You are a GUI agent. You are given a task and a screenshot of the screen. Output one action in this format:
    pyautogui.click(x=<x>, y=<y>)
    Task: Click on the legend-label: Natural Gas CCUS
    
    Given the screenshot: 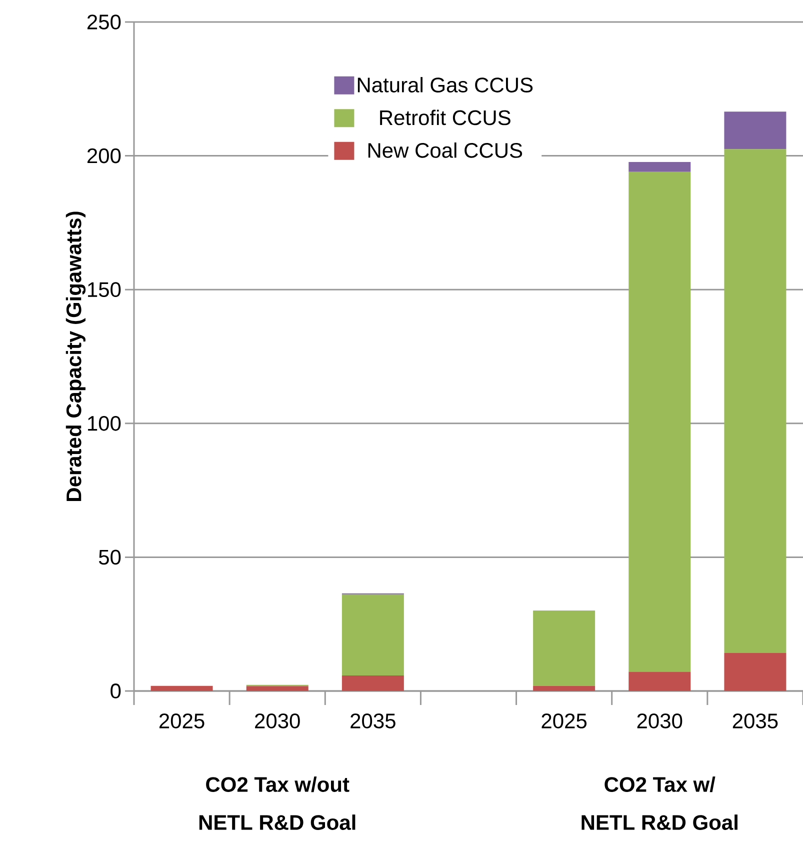 What is the action you would take?
    pyautogui.click(x=445, y=84)
    